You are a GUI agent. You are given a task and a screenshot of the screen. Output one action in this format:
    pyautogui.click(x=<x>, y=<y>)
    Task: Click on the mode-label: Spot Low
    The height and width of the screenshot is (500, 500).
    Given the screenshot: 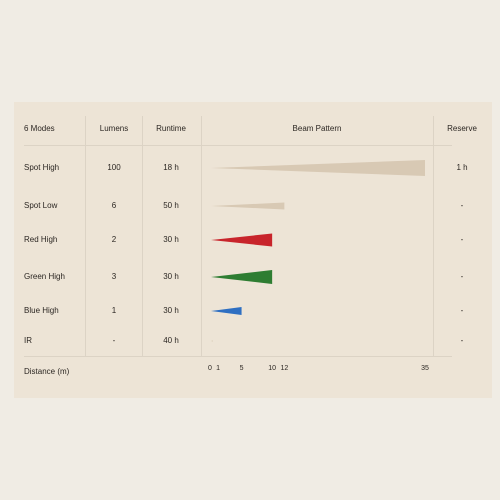 What is the action you would take?
    pyautogui.click(x=41, y=205)
    